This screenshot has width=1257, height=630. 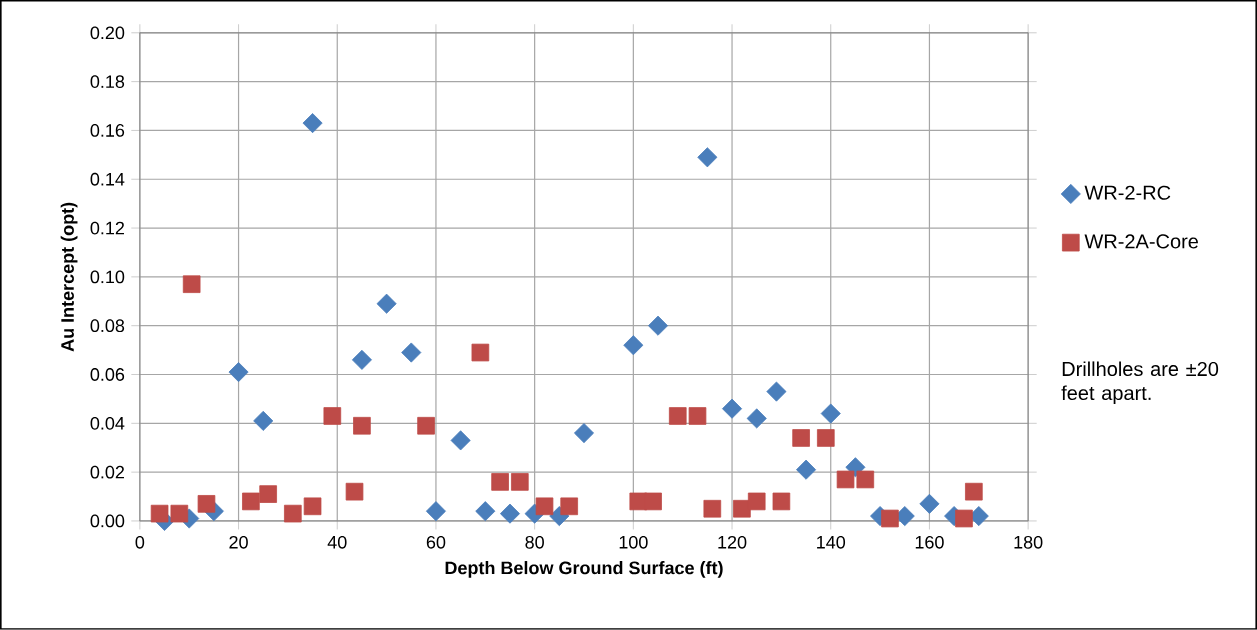 What do you see at coordinates (732, 542) in the screenshot?
I see `x-tick-label: 120` at bounding box center [732, 542].